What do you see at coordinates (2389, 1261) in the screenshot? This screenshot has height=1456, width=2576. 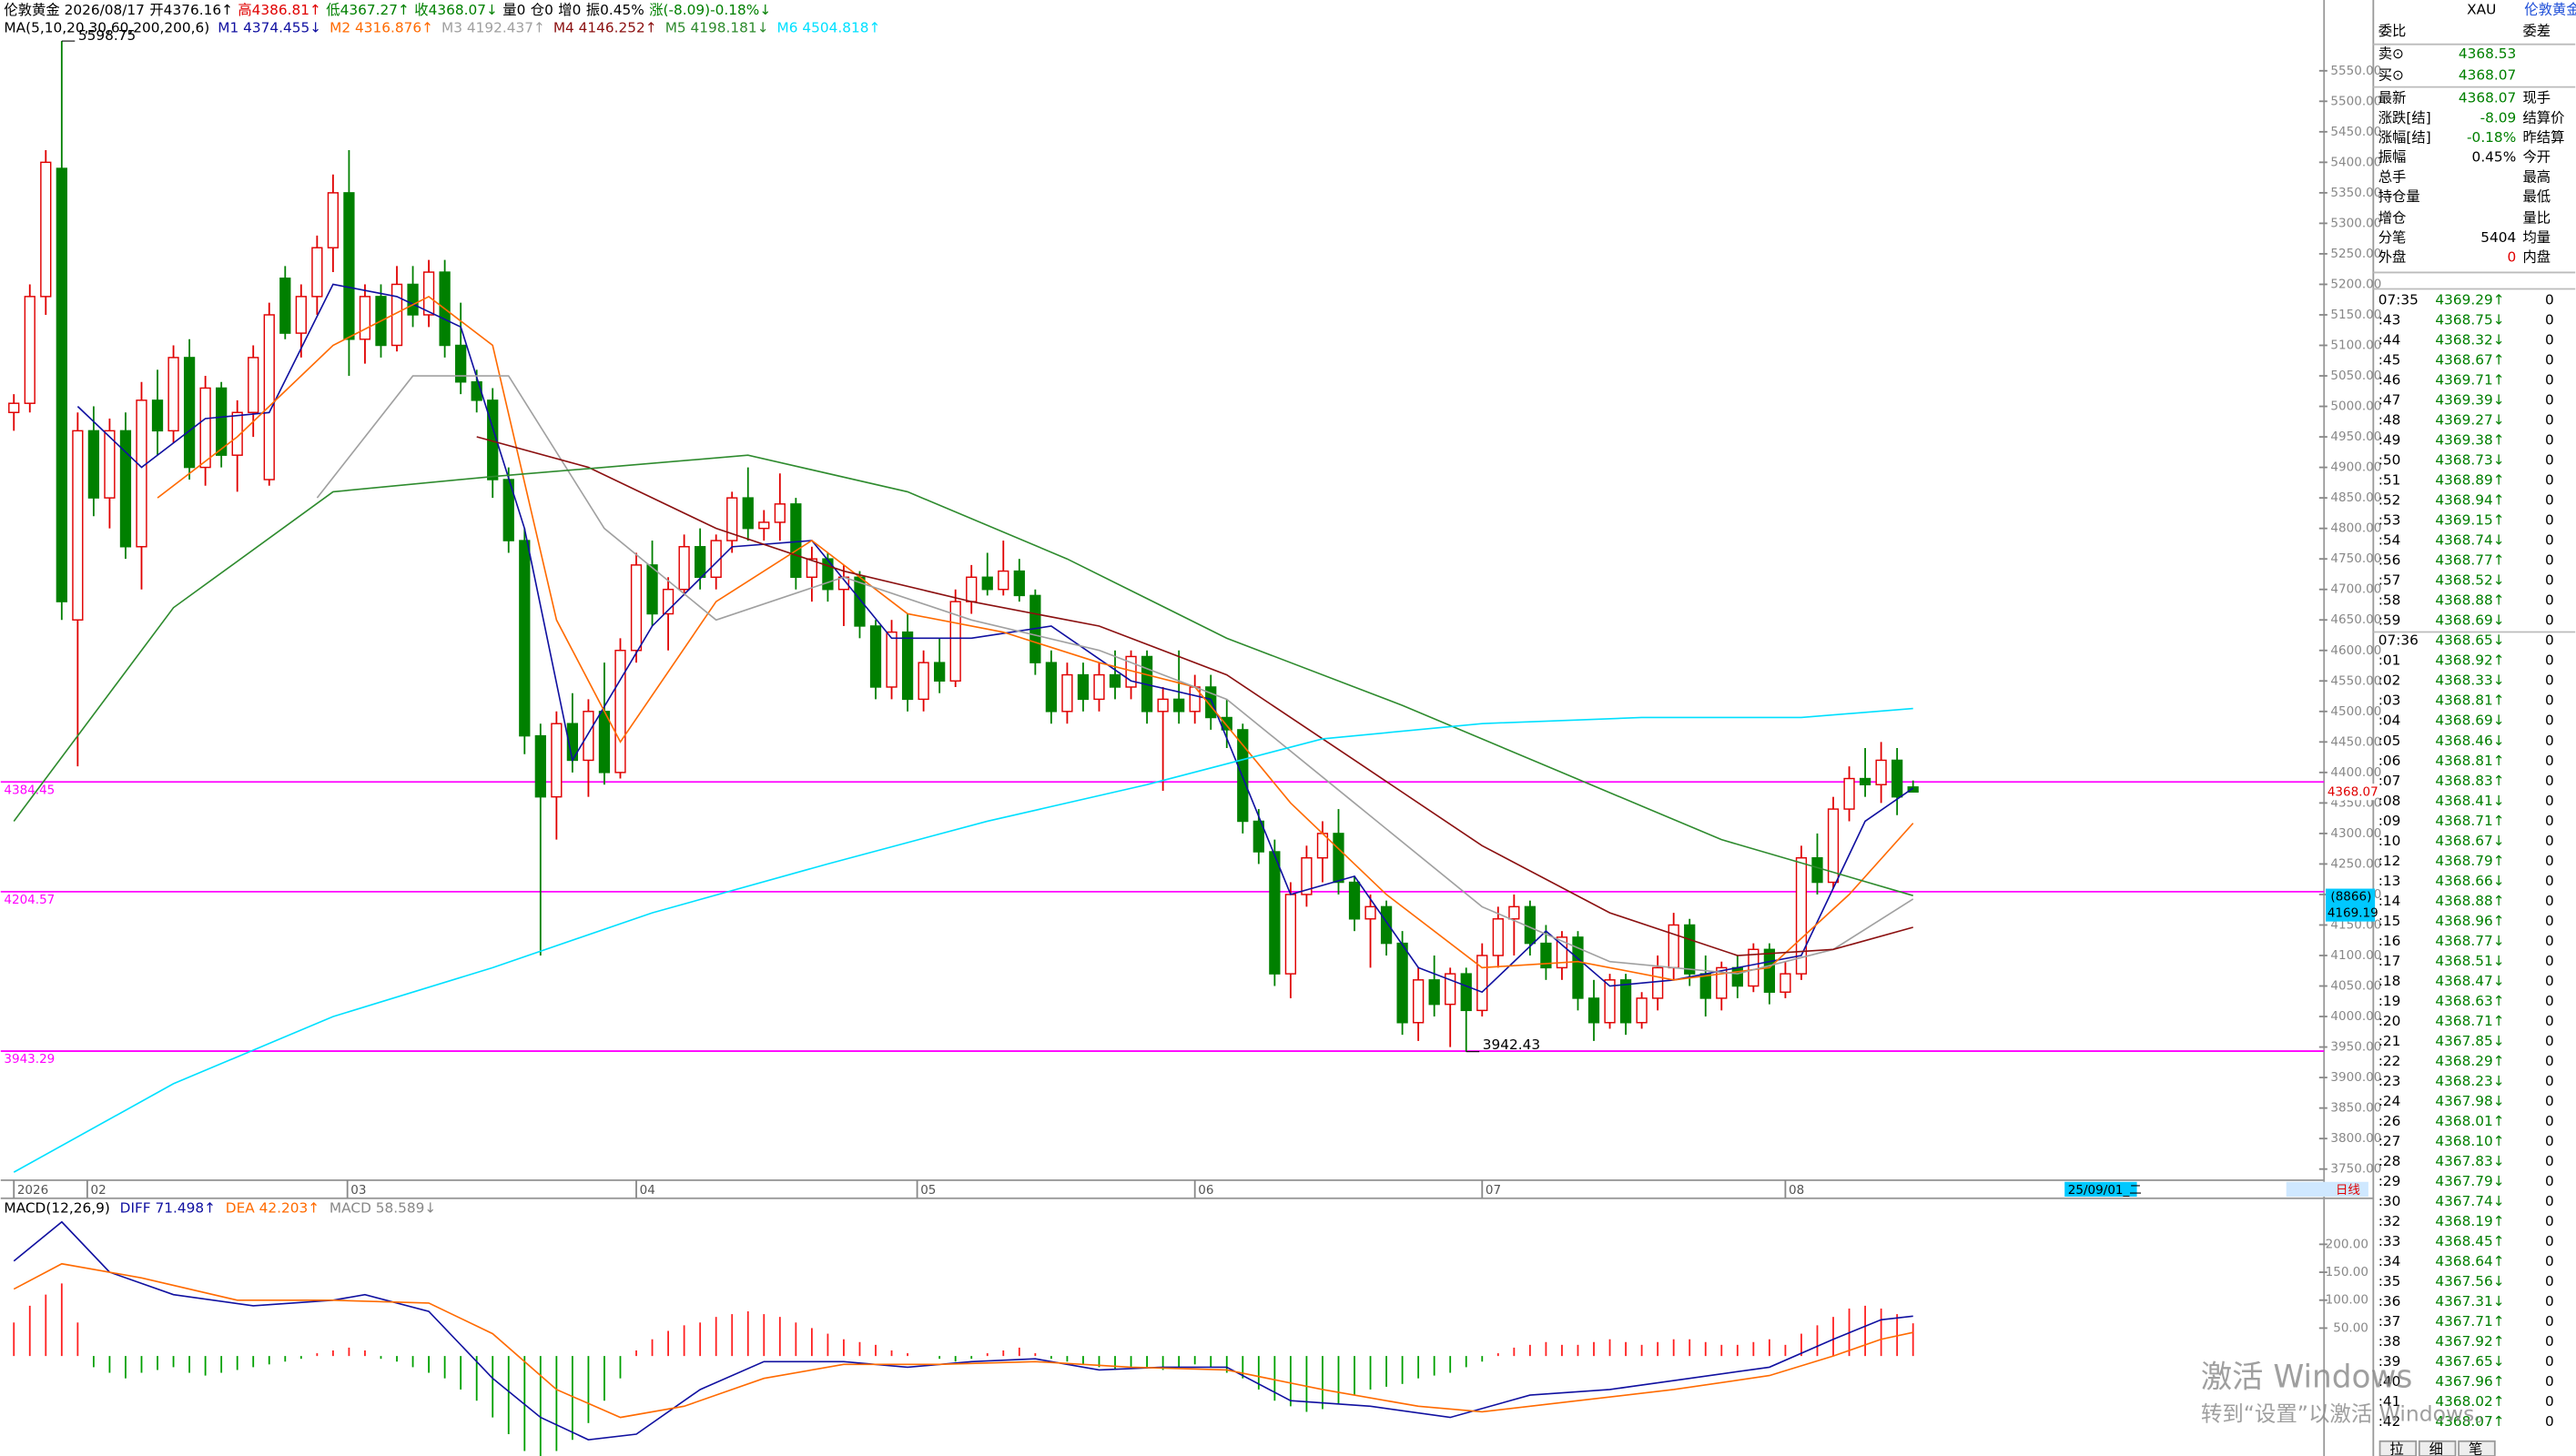 I see `tick-time: :34` at bounding box center [2389, 1261].